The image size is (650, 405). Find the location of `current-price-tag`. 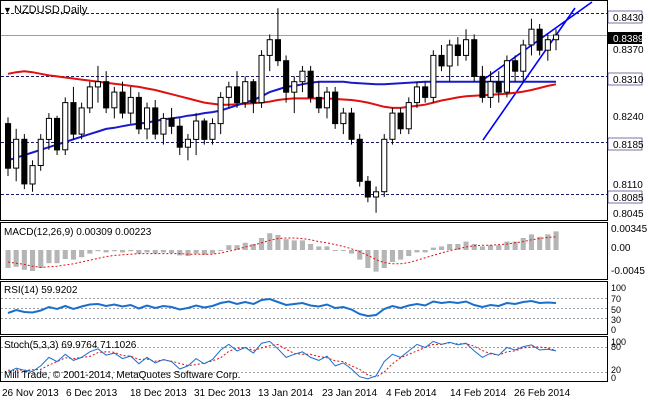

current-price-tag is located at coordinates (625, 38).